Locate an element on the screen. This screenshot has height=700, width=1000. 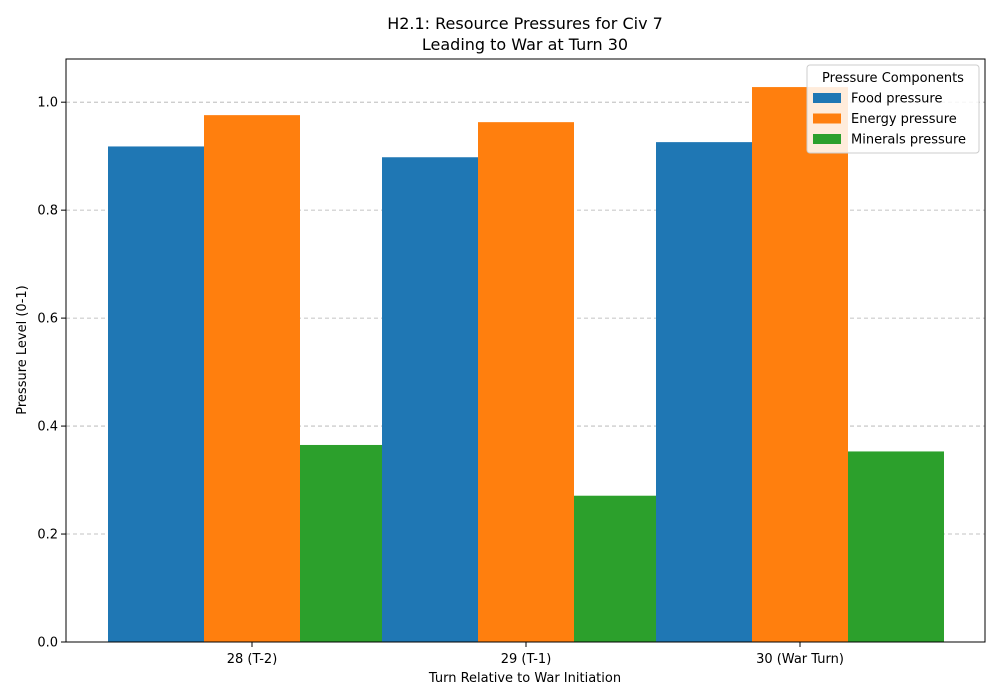
x-axis: 28 (T-2) 29 (T-1) 30 (War Turn) is located at coordinates (535, 654).